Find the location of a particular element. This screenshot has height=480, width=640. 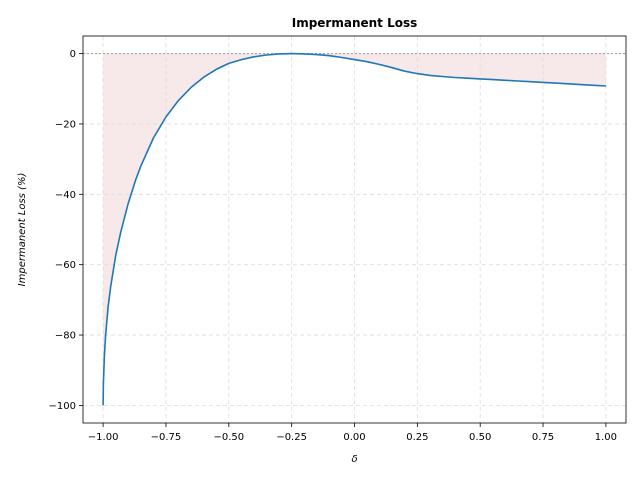

y-tick-label: −20 is located at coordinates (65, 124).